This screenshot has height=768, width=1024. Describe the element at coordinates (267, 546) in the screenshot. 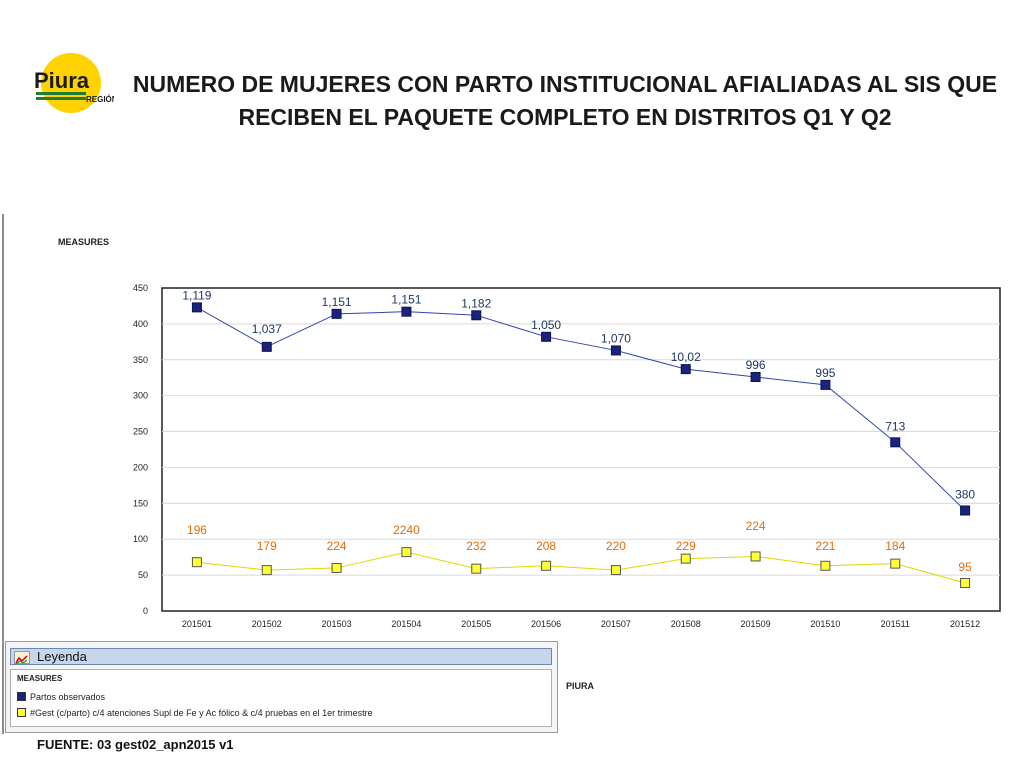

I see `data-label: 179` at that location.